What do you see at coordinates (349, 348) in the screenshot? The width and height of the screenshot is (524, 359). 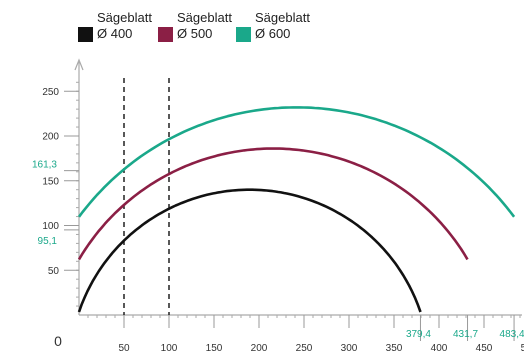 I see `x-tick-label-300: 300` at bounding box center [349, 348].